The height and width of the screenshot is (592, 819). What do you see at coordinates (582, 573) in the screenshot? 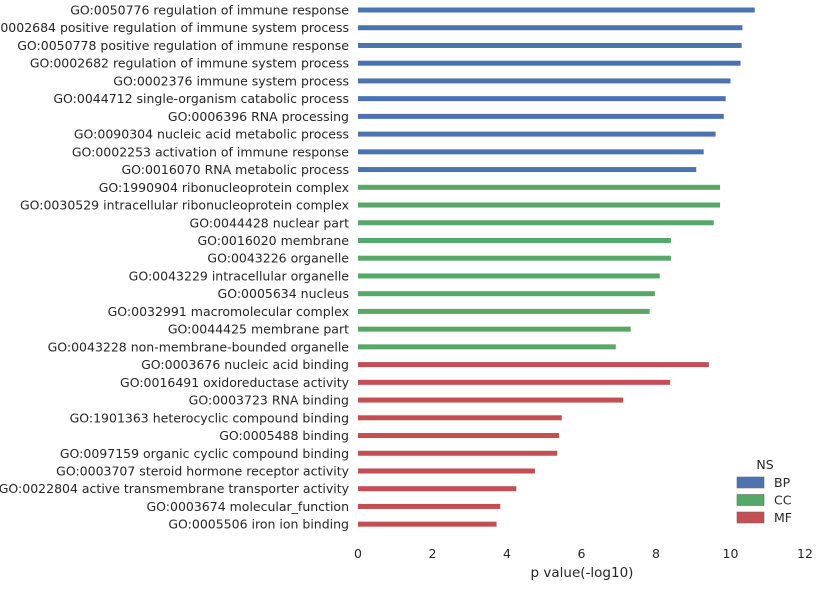
I see `x-axis-label: p value(-log10)` at bounding box center [582, 573].